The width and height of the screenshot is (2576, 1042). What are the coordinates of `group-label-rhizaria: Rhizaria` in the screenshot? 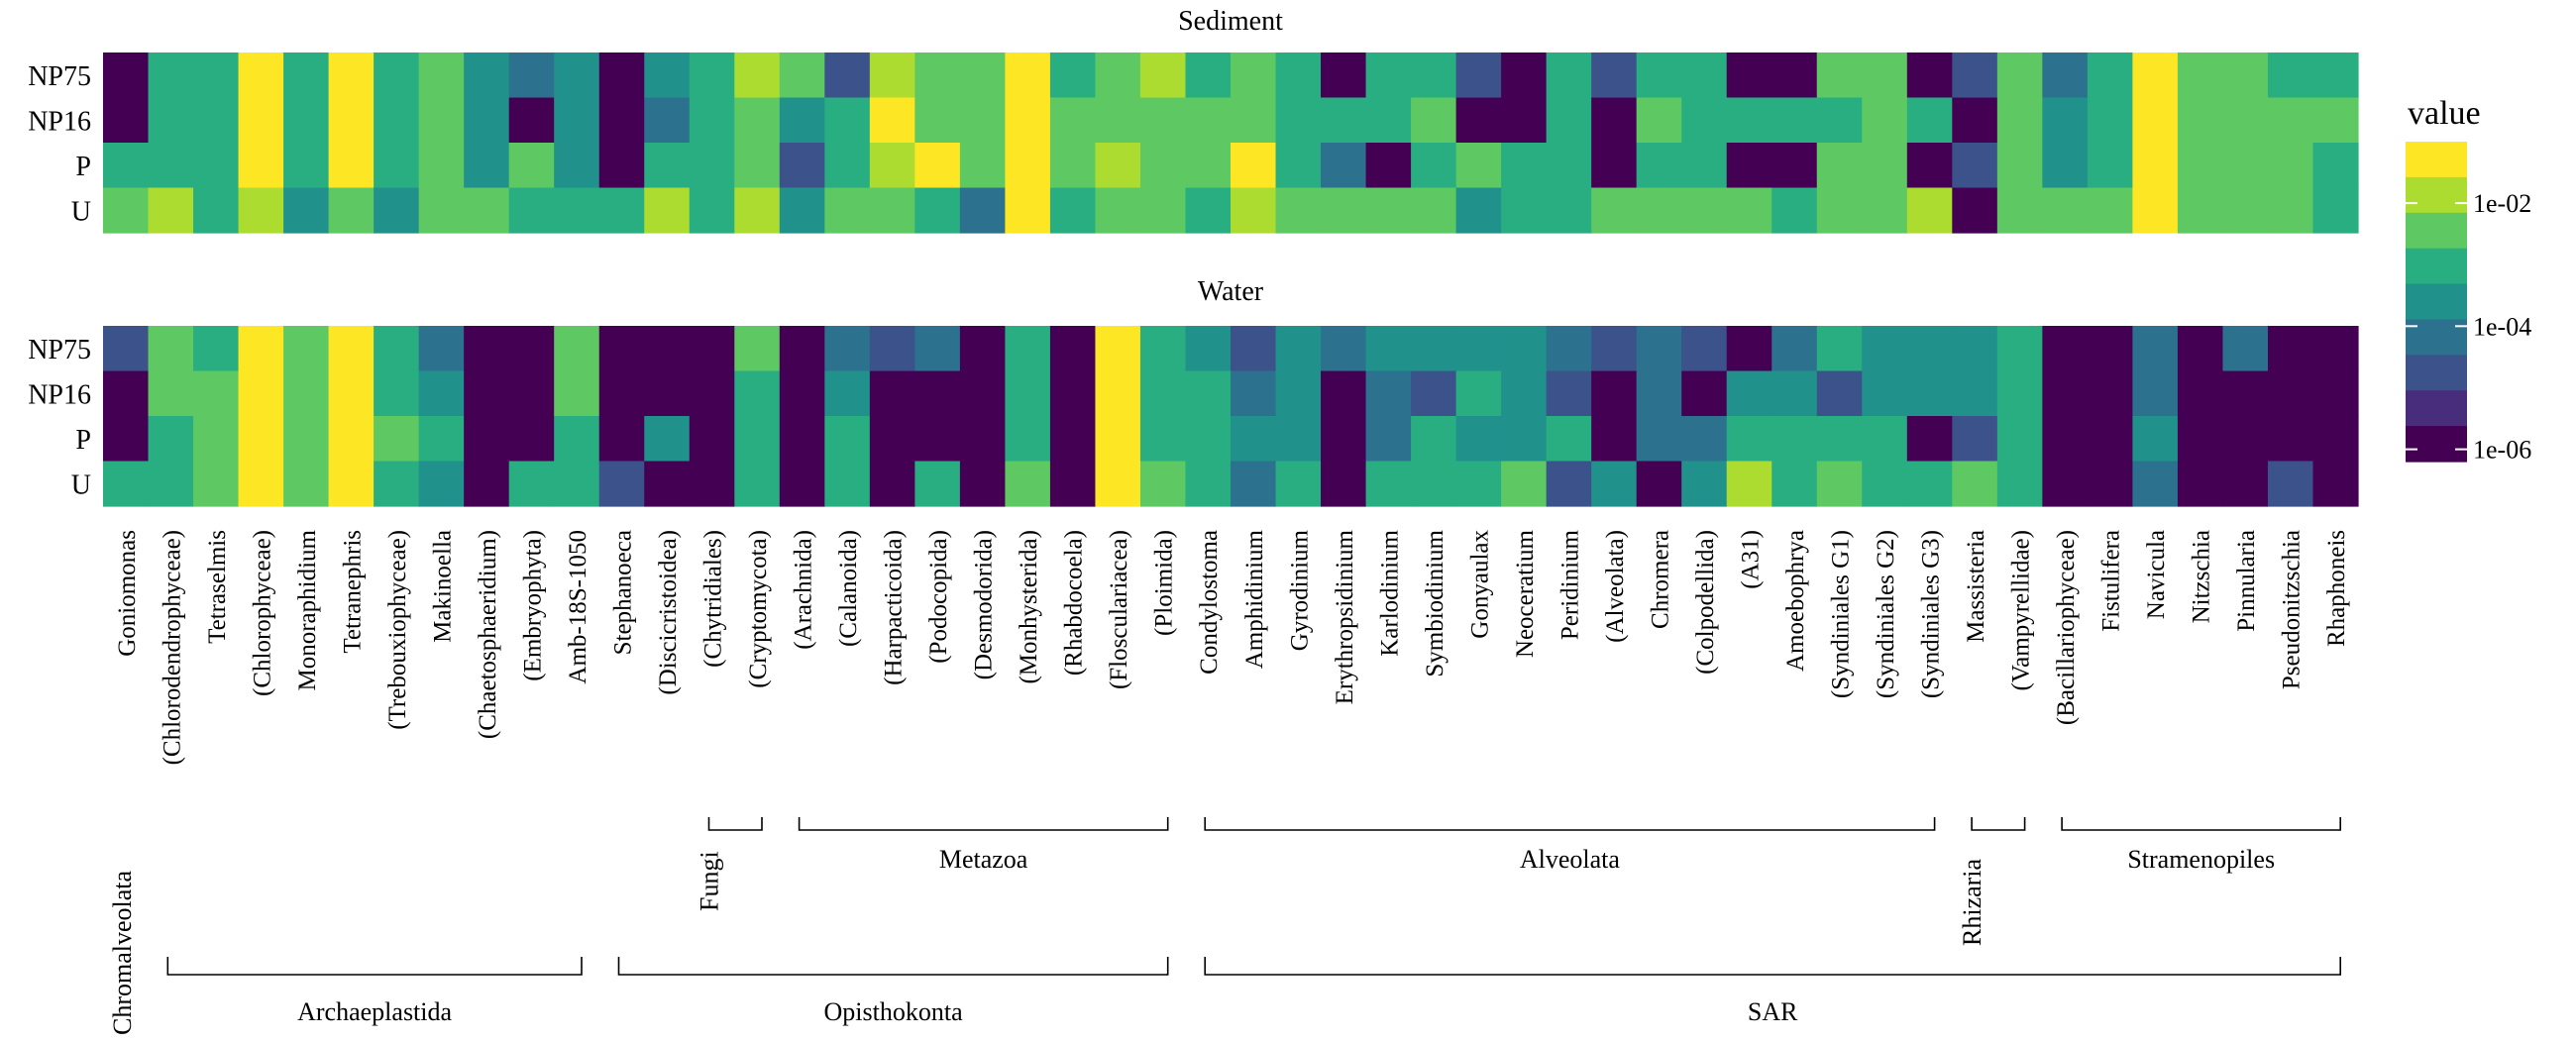 It's located at (1972, 902).